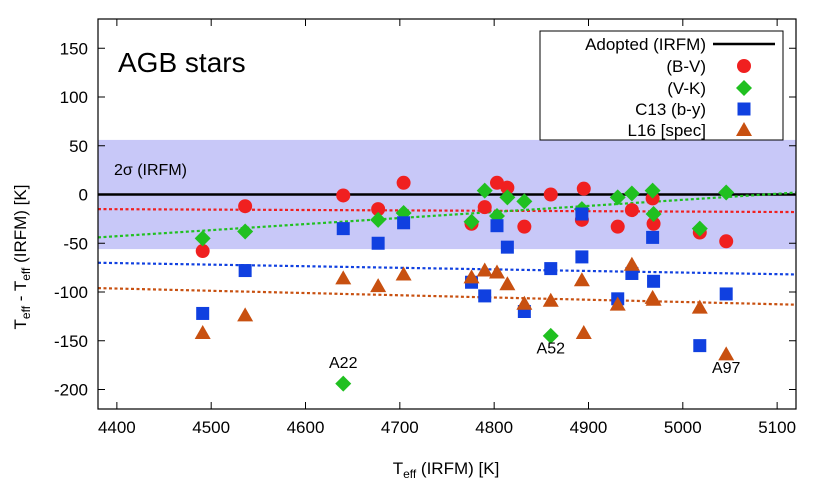 The width and height of the screenshot is (830, 498). What do you see at coordinates (74, 97) in the screenshot?
I see `y-tick-label-1: 100` at bounding box center [74, 97].